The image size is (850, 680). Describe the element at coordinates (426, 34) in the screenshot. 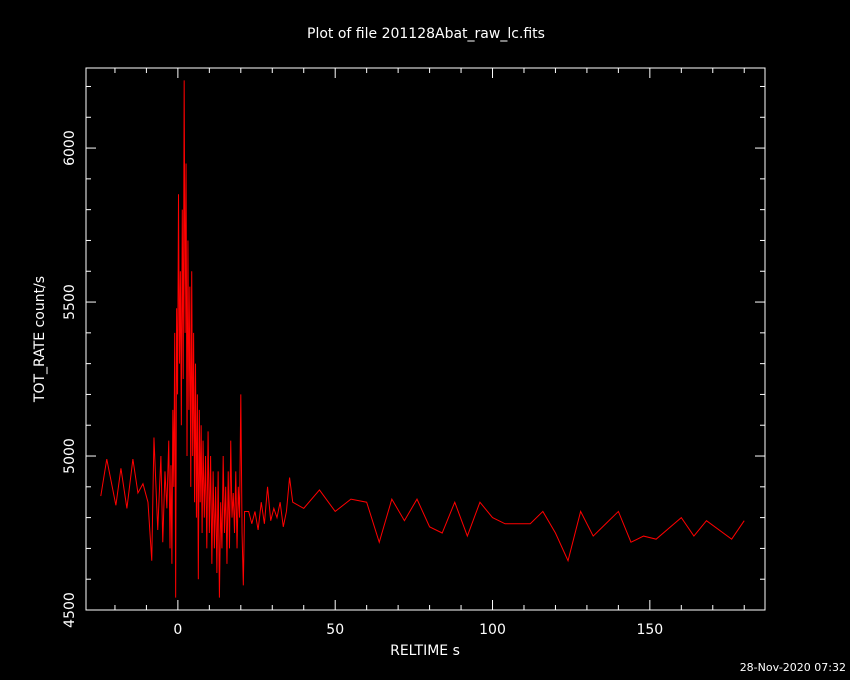

I see `chart-title: Plot of file 201128Abat_raw_lc.fits` at that location.